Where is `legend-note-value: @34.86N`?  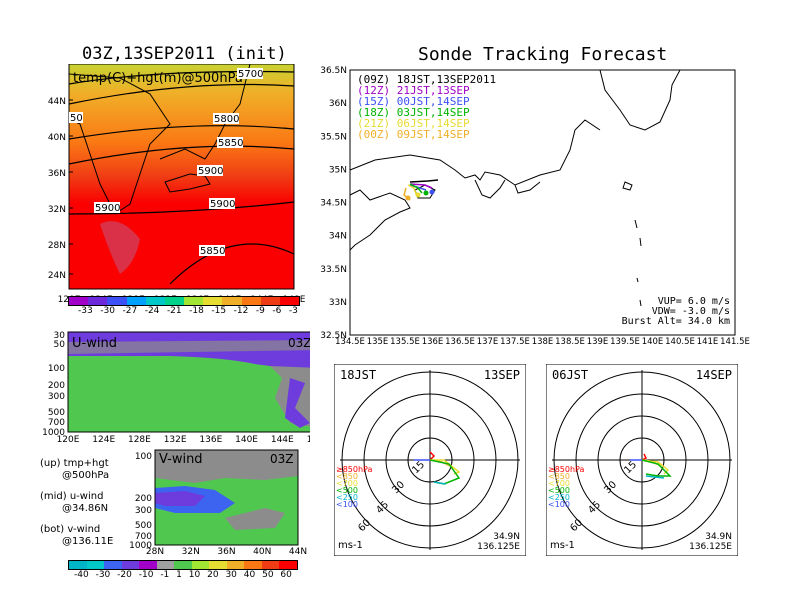
legend-note-value: @34.86N is located at coordinates (85, 508).